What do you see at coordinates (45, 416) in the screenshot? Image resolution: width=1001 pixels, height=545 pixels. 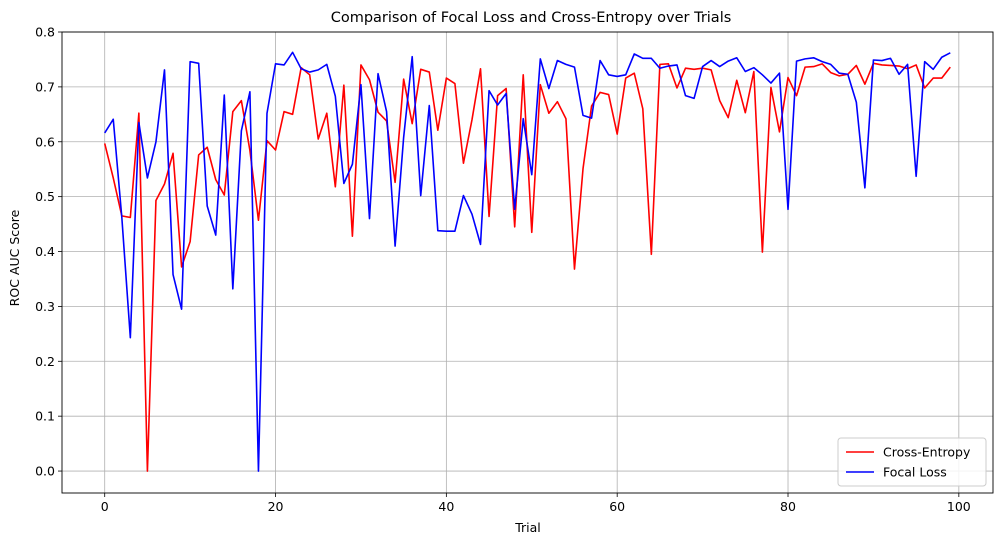 I see `y-tick-label: 0.1` at bounding box center [45, 416].